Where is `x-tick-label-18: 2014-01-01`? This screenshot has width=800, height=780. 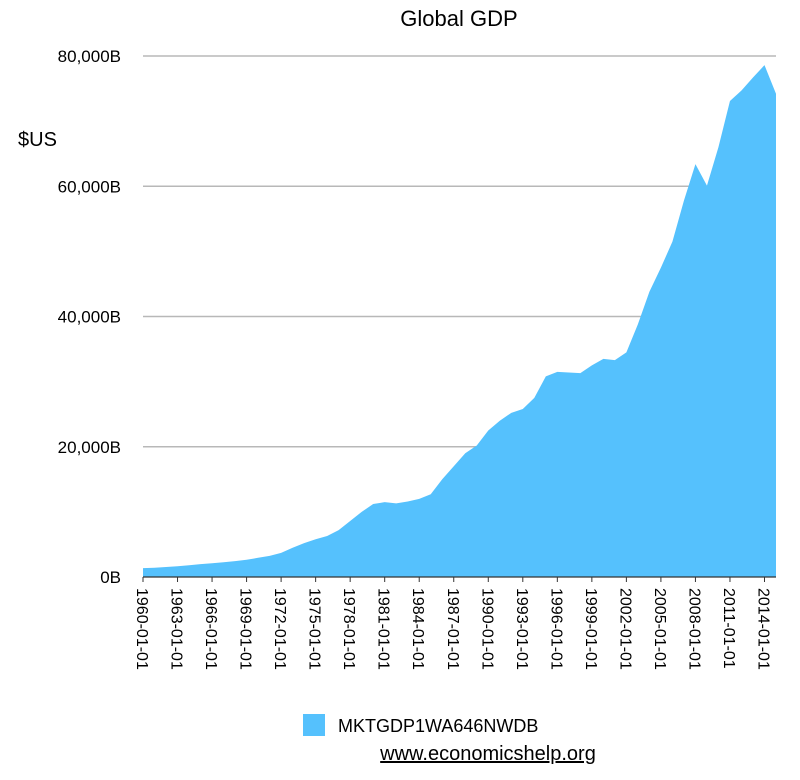
x-tick-label-18: 2014-01-01 is located at coordinates (762, 629).